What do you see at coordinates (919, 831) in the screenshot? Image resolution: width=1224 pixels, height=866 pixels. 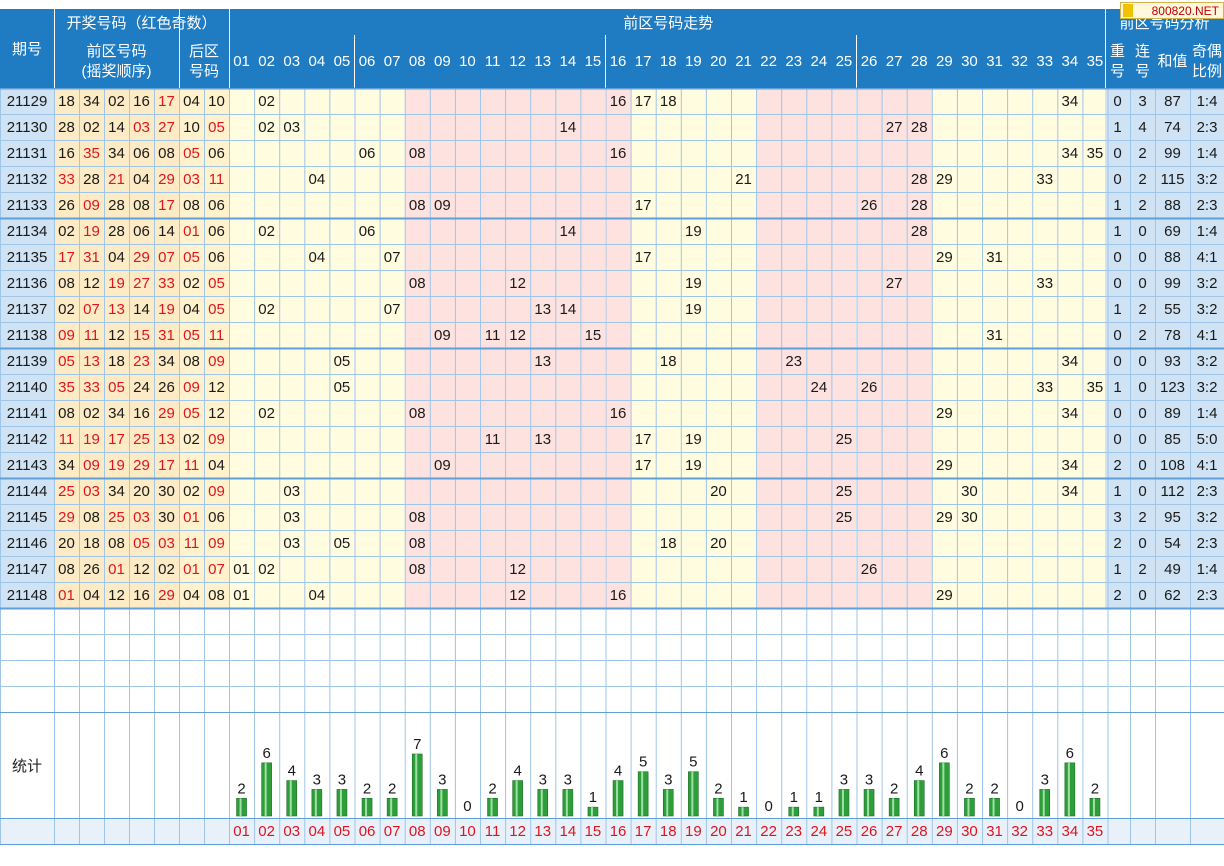 I see `bottom-number-label: 28` at bounding box center [919, 831].